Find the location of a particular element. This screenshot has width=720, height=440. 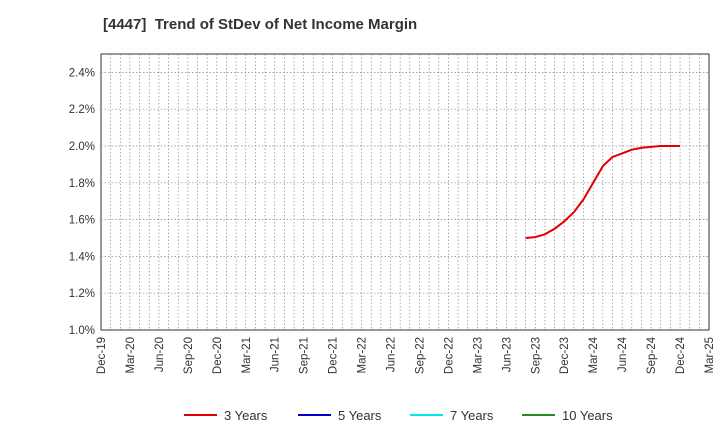

legend: 3 Years 5 Years 7 Years 10 Years is located at coordinates (398, 415).